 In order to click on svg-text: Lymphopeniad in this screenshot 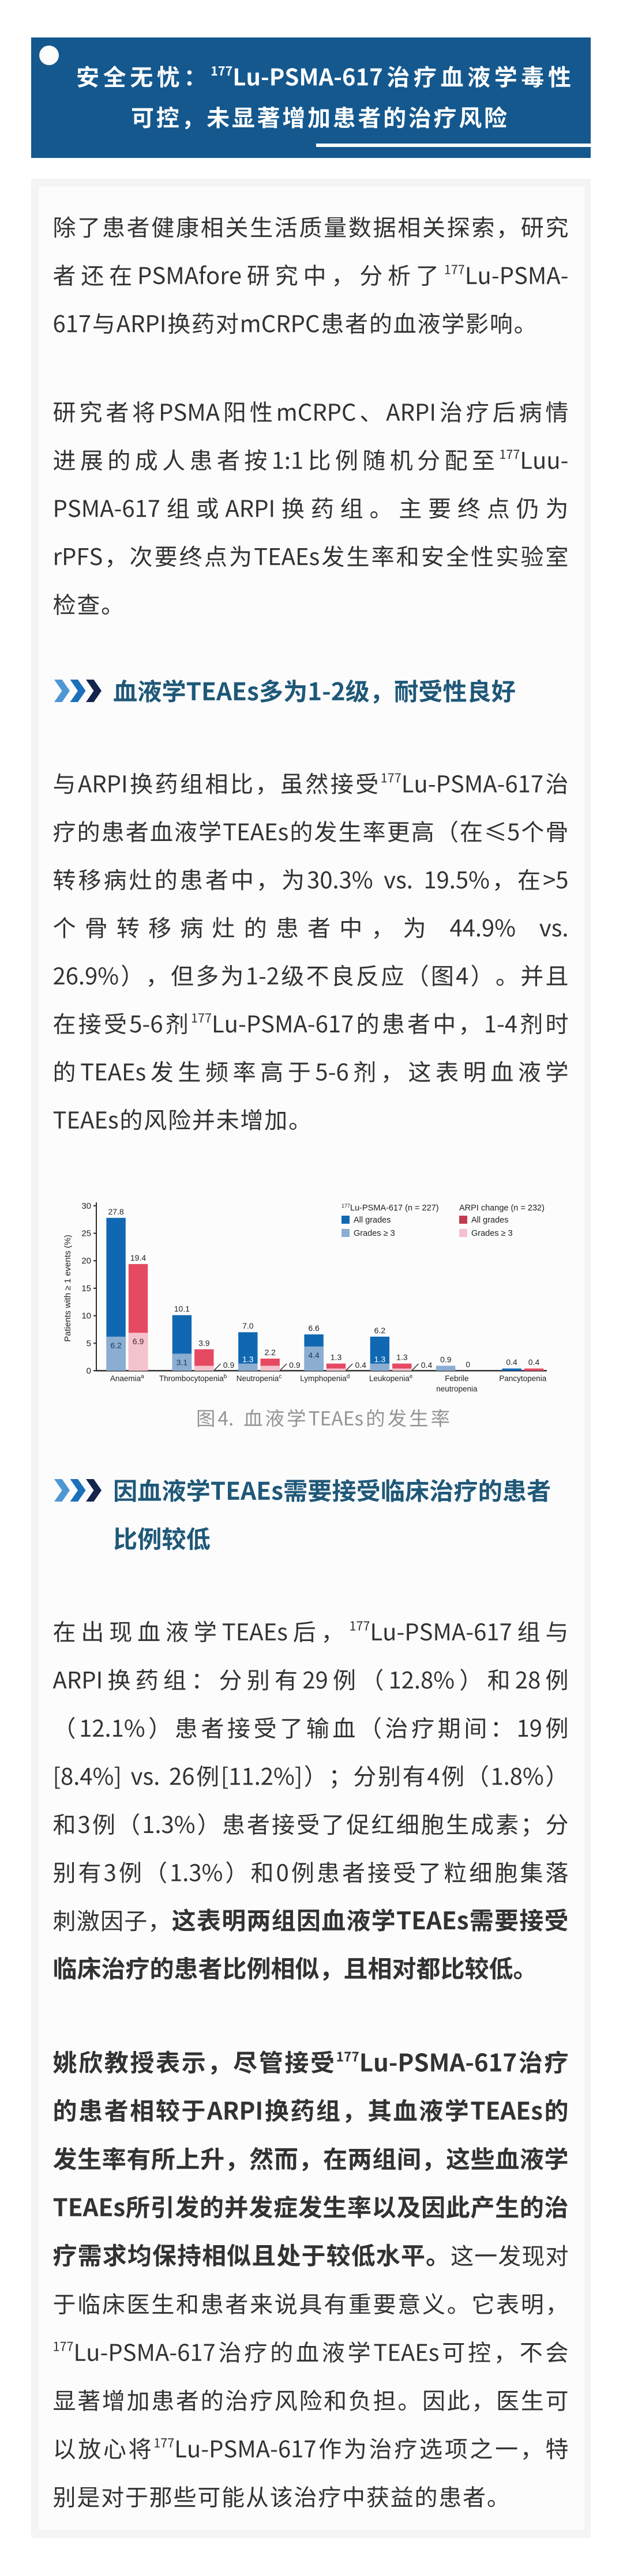, I will do `click(325, 1378)`.